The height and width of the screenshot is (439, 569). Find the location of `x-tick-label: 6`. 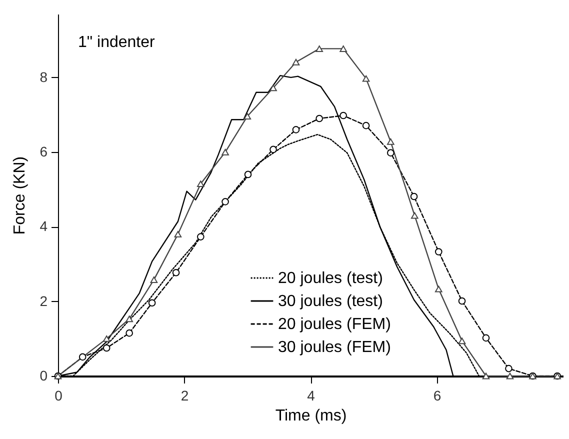

x-tick-label: 6 is located at coordinates (437, 396).